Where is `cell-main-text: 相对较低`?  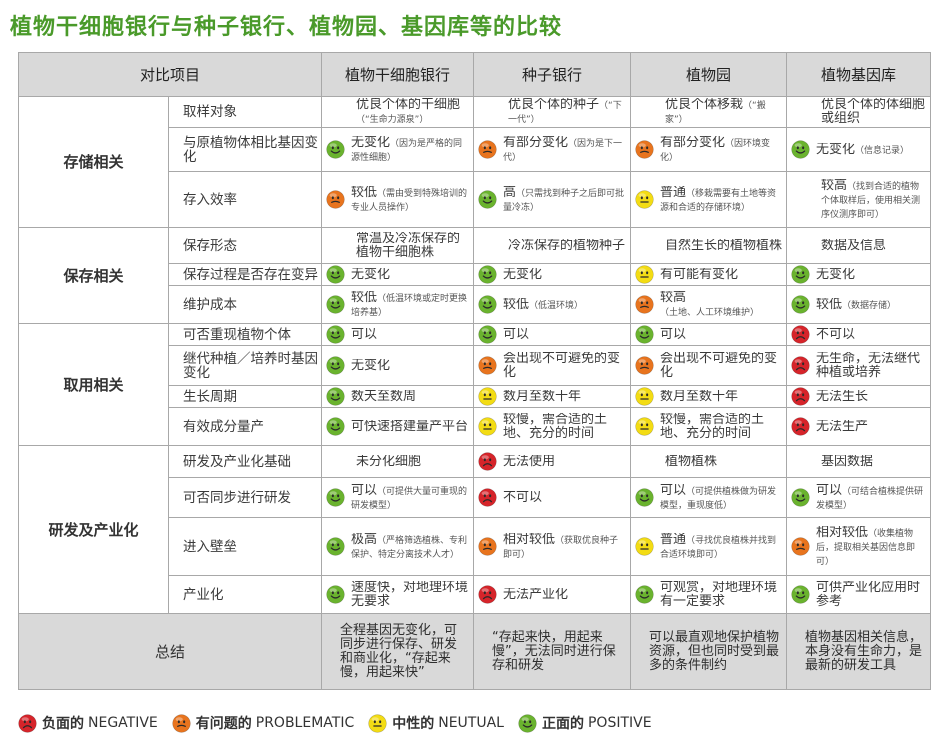
cell-main-text: 相对较低 is located at coordinates (842, 532).